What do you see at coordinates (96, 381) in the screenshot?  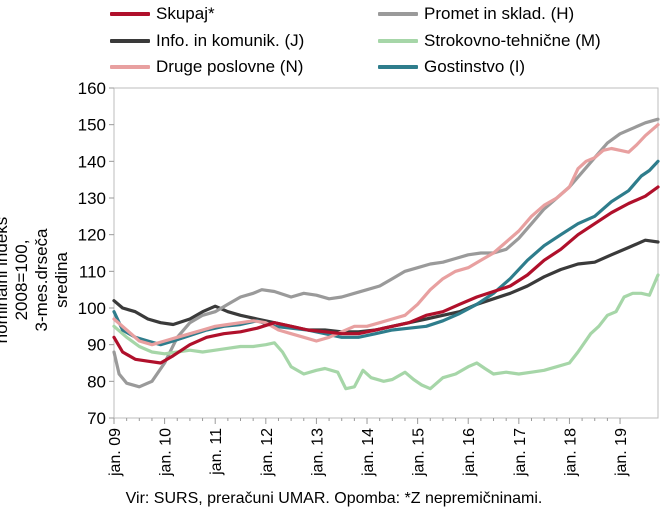 I see `y-tick-label: 80` at bounding box center [96, 381].